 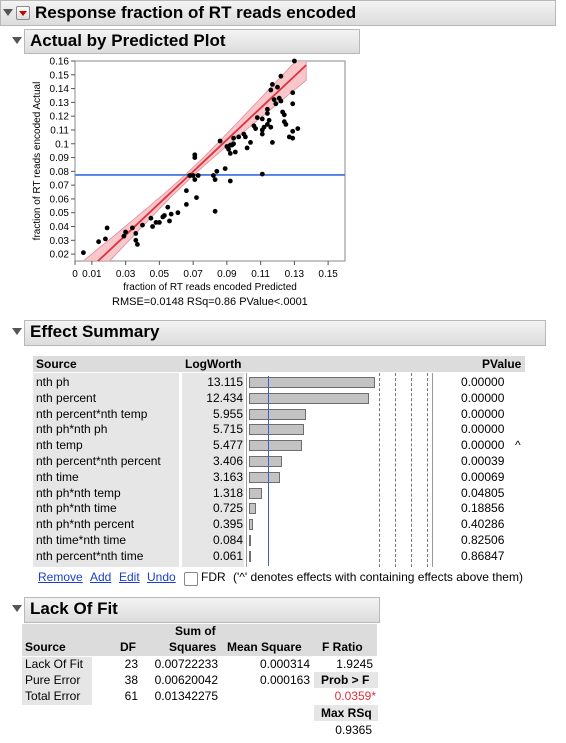 What do you see at coordinates (17, 331) in the screenshot?
I see `effect-disclosure-icon` at bounding box center [17, 331].